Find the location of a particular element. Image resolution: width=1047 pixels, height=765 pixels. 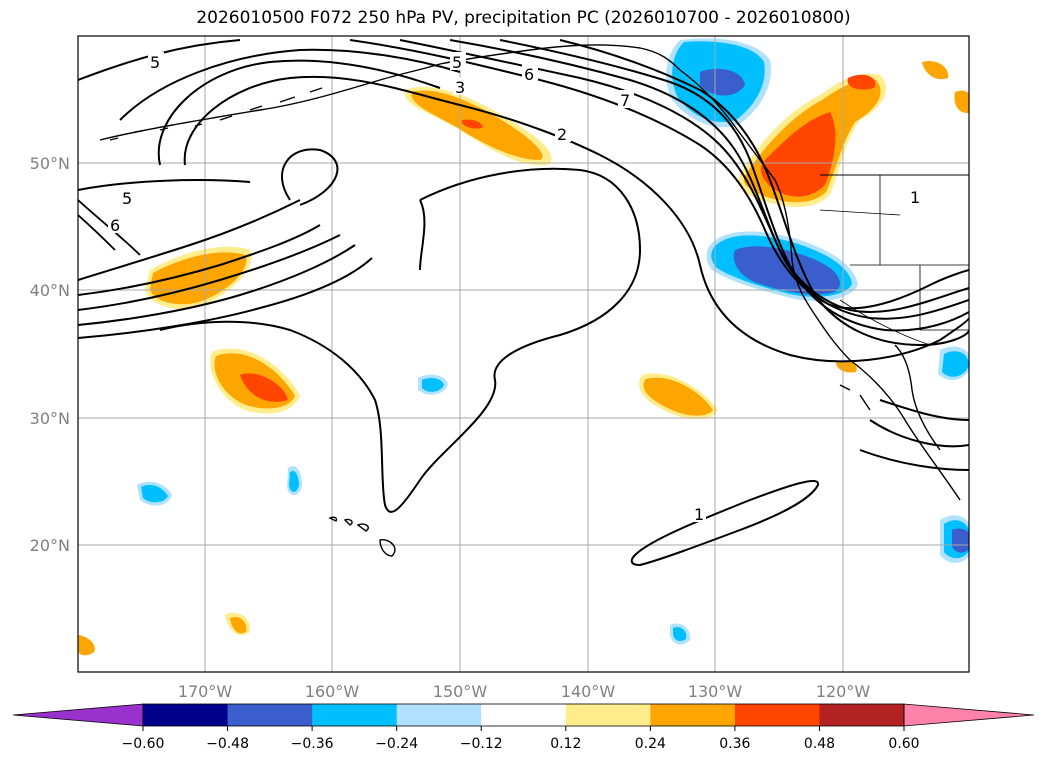

colorbar-tick-label: 0.12 is located at coordinates (565, 744).